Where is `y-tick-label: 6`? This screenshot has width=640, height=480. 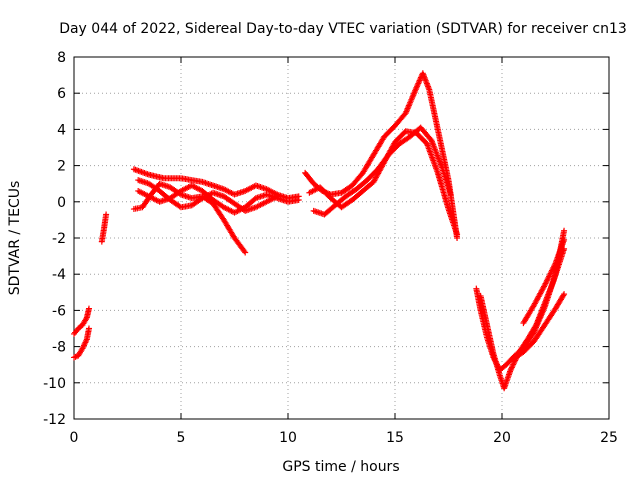 y-tick-label: 6 is located at coordinates (61, 94).